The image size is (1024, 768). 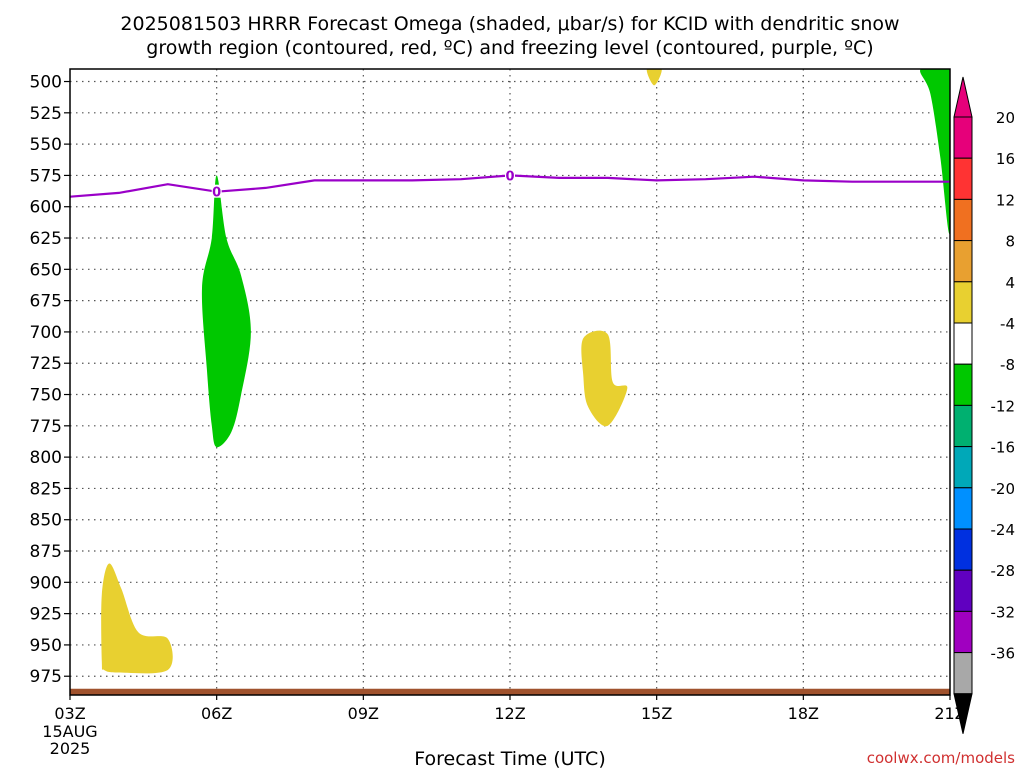 What do you see at coordinates (46, 270) in the screenshot?
I see `y-tick-label-650: 650` at bounding box center [46, 270].